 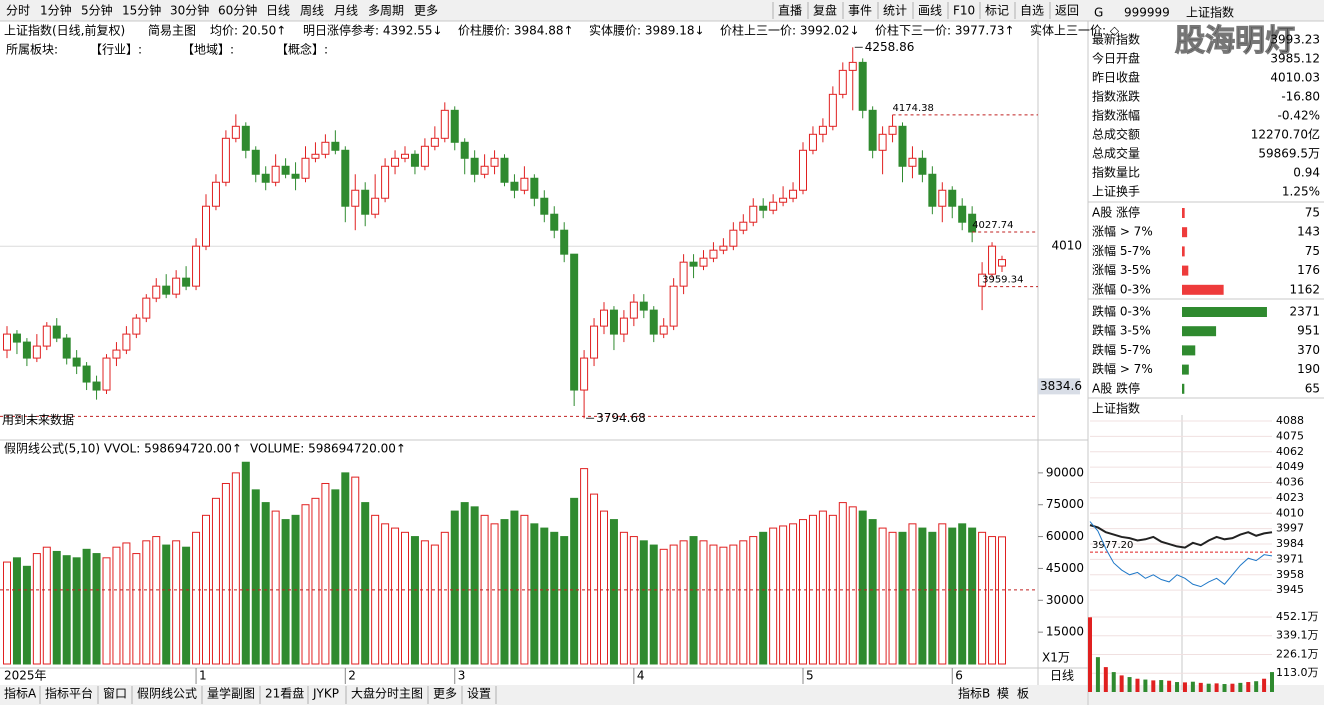 What do you see at coordinates (312, 11) in the screenshot?
I see `toolbar-tab: 周线` at bounding box center [312, 11].